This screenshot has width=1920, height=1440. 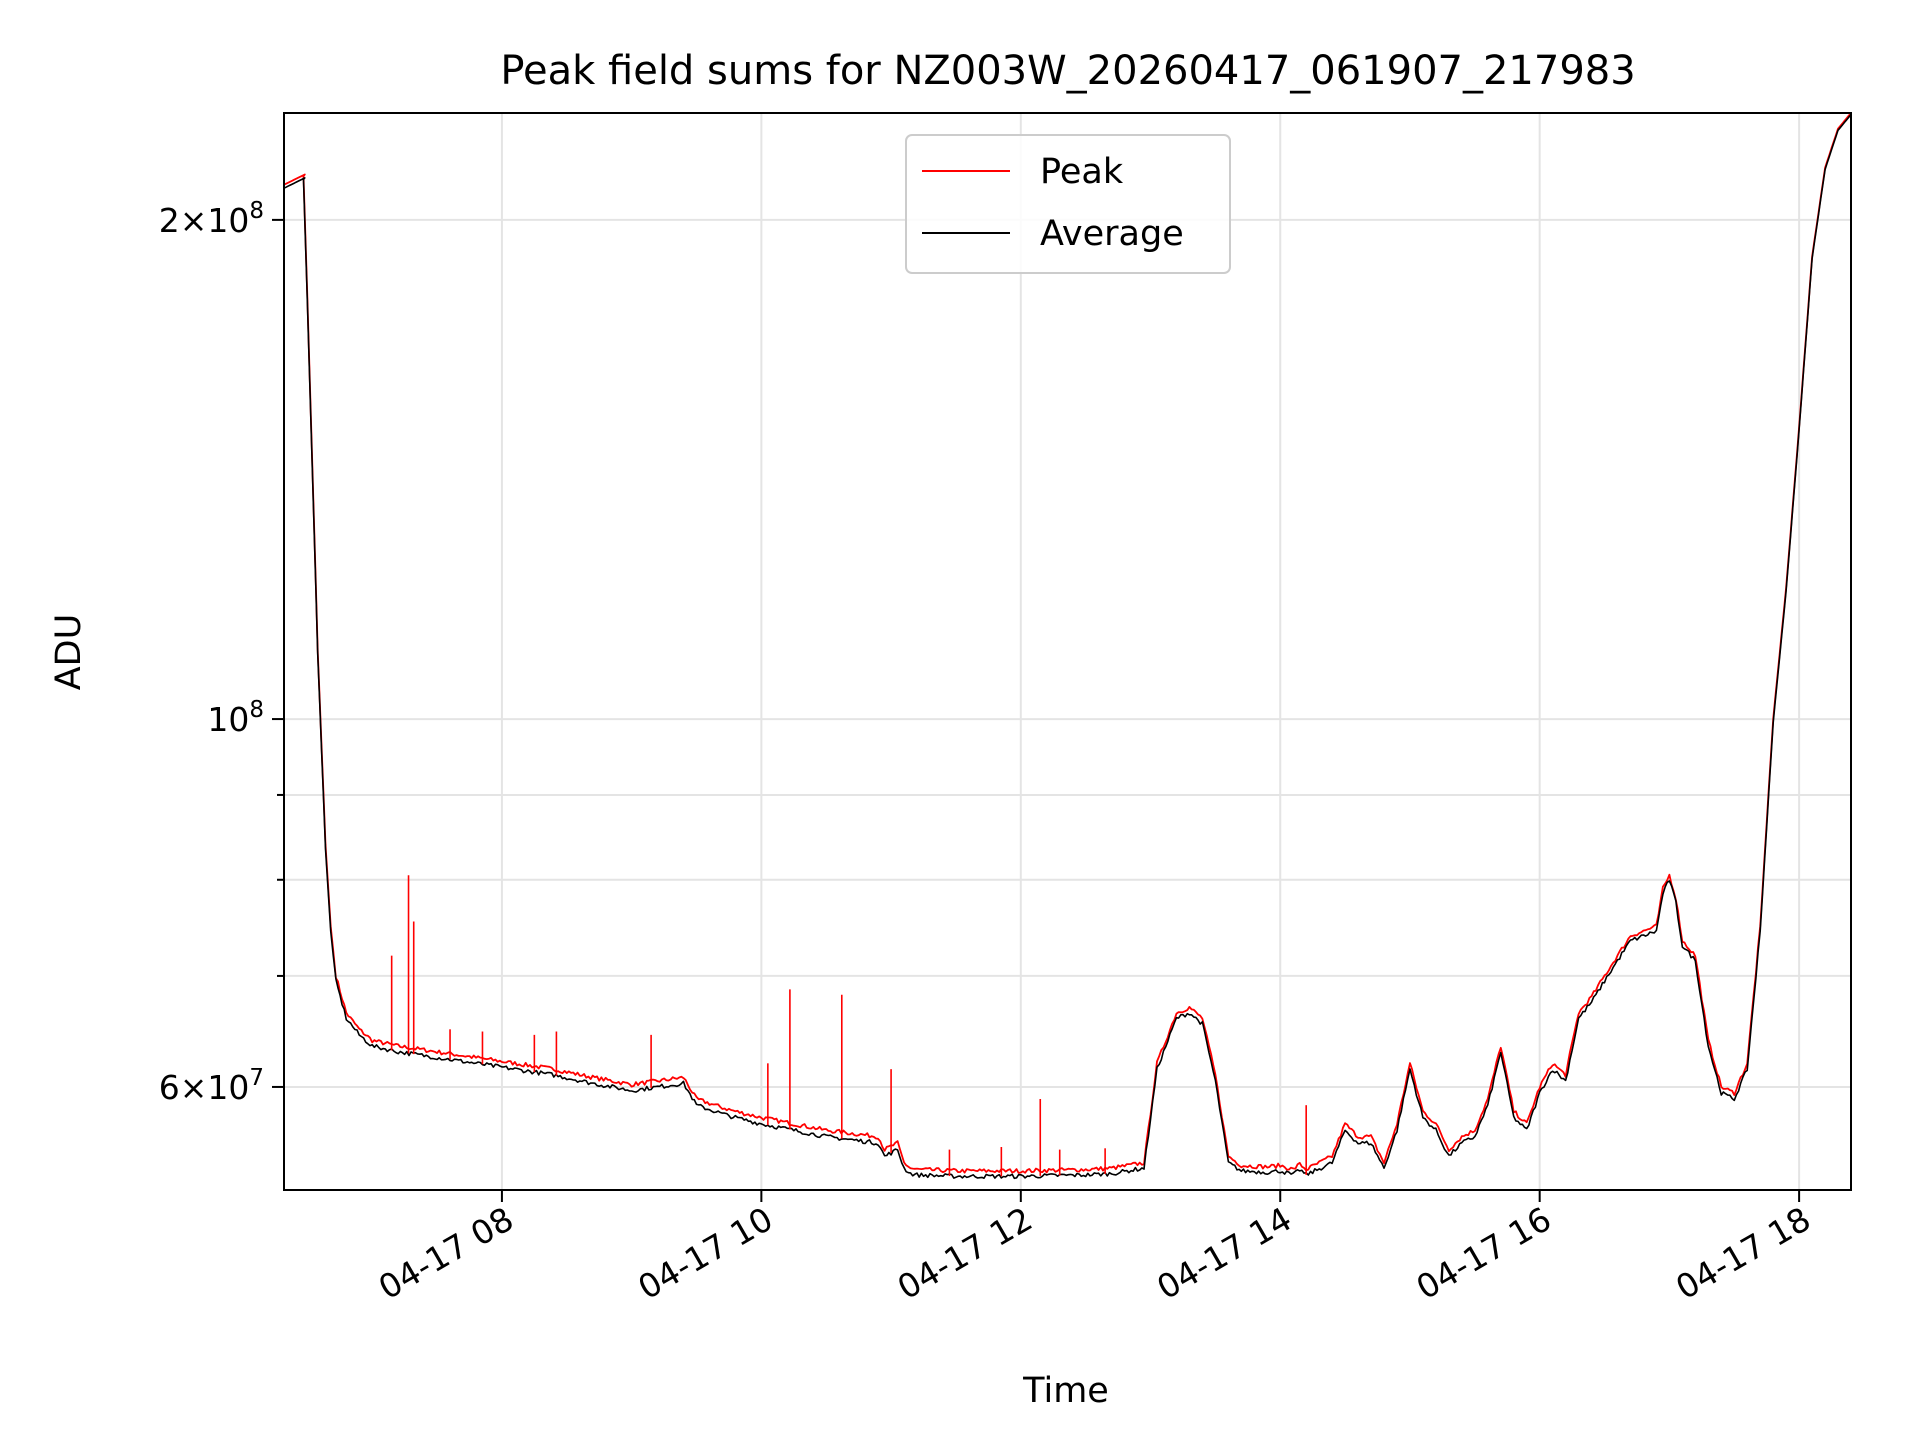 What do you see at coordinates (1082, 172) in the screenshot?
I see `legend-peak-label: Peak` at bounding box center [1082, 172].